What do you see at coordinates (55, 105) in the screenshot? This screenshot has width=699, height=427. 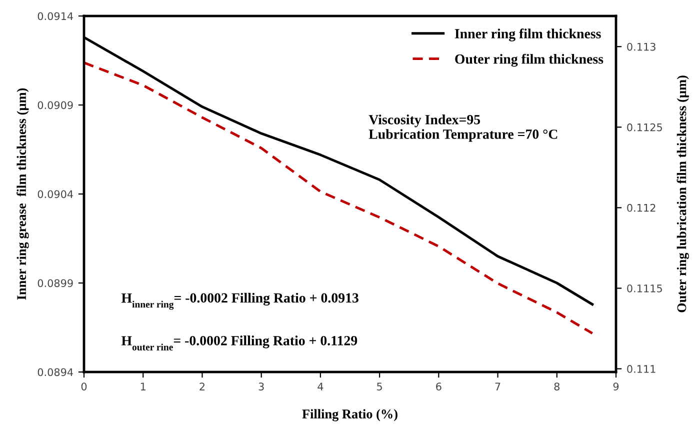 I see `y-tick-label: 0.0909` at bounding box center [55, 105].